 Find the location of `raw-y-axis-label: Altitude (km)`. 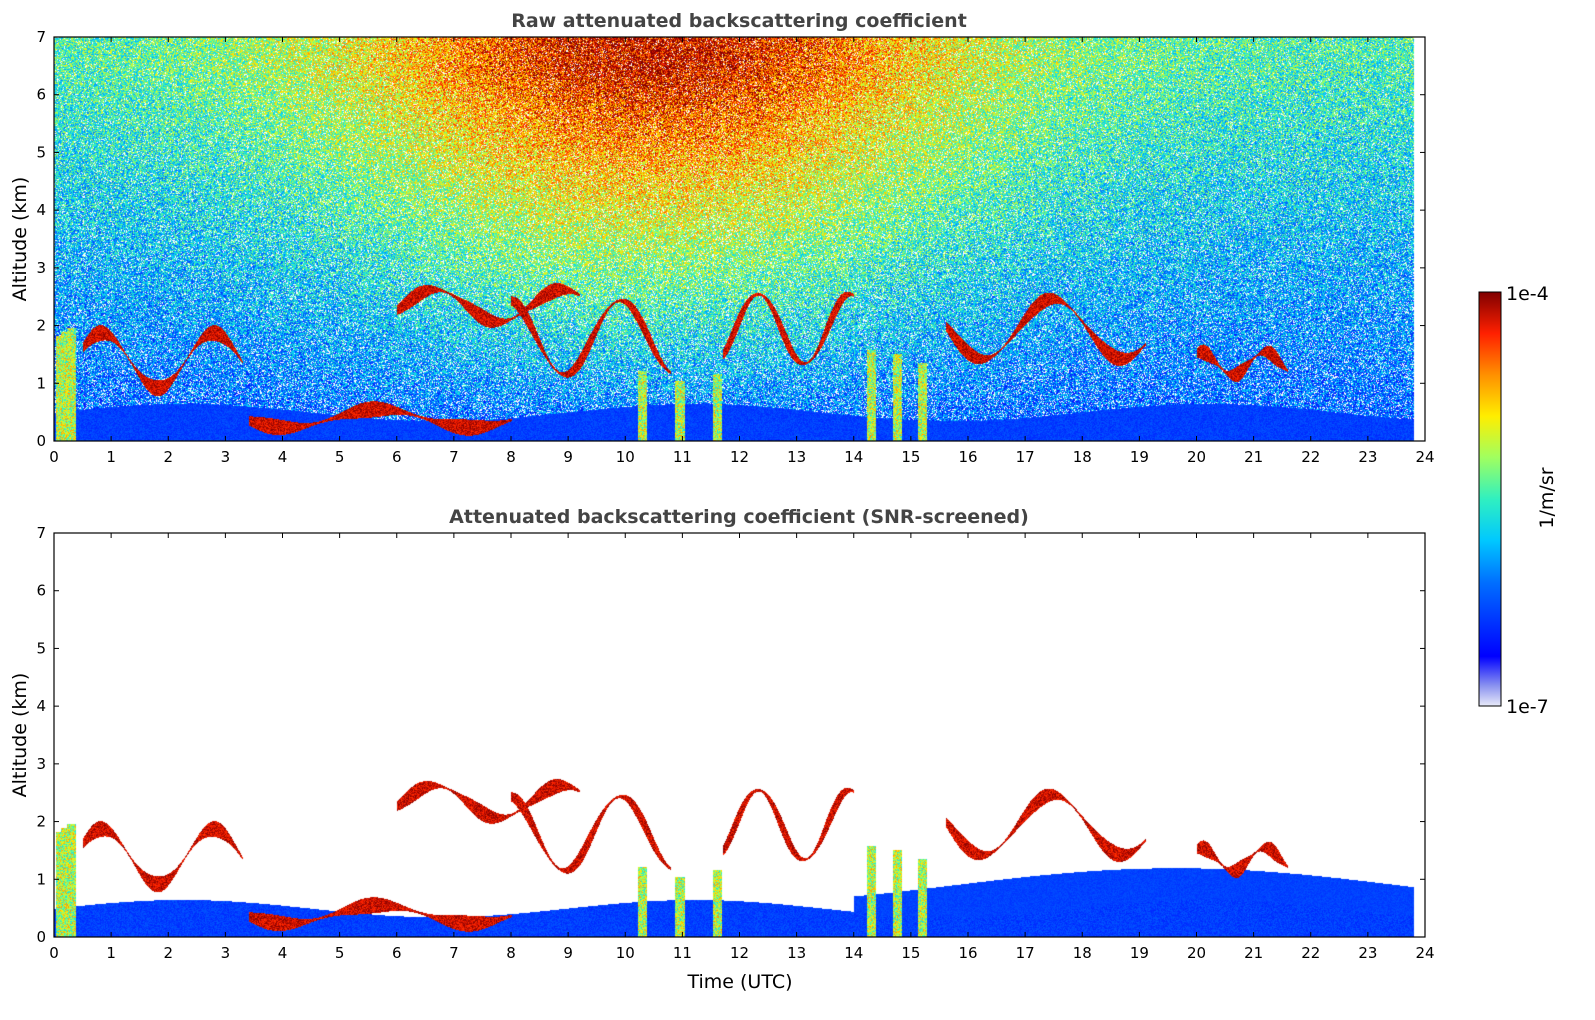

raw-y-axis-label: Altitude (km) is located at coordinates (20, 239).